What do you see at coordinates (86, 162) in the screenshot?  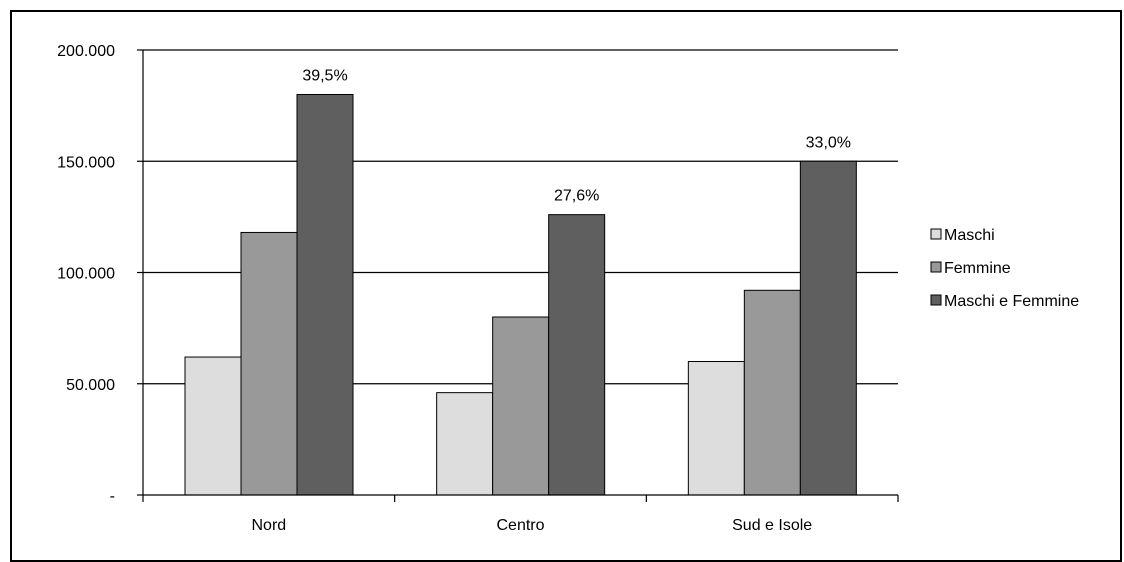 I see `y-tick-label: 150.000` at bounding box center [86, 162].